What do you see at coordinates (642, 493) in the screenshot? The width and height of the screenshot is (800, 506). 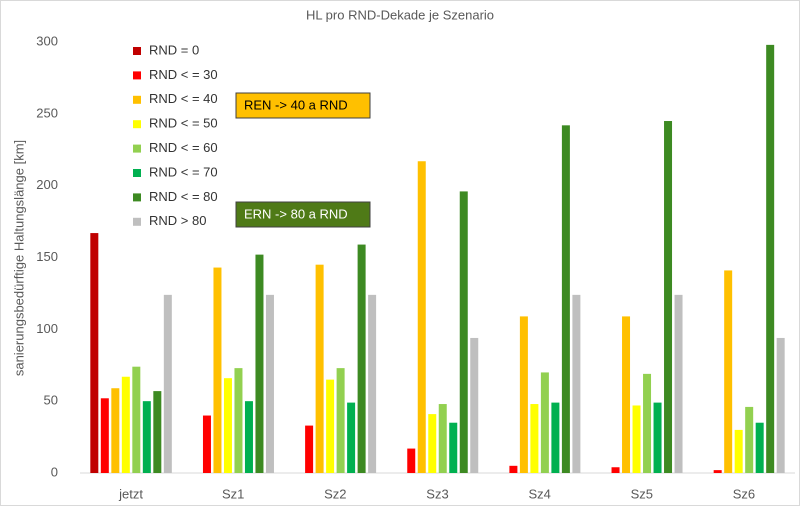 I see `x-tick-label: Sz5` at bounding box center [642, 493].